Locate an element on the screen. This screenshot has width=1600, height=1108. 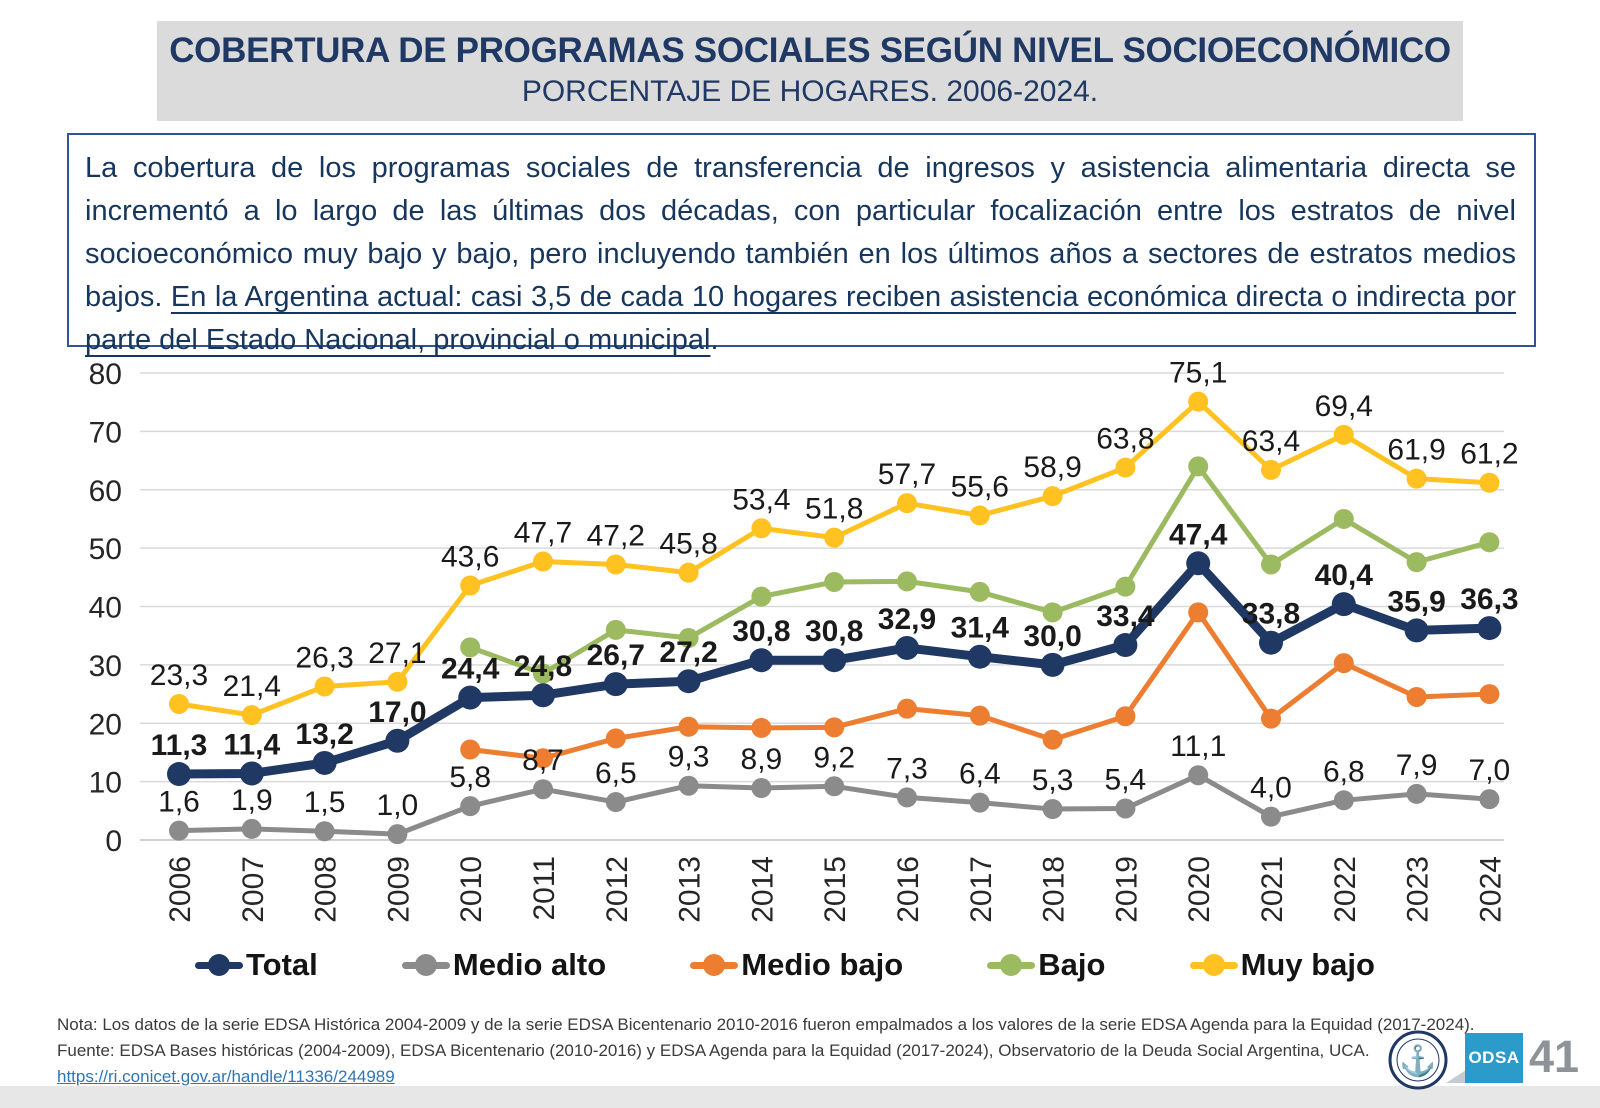
data-label: 31,4 is located at coordinates (980, 628).